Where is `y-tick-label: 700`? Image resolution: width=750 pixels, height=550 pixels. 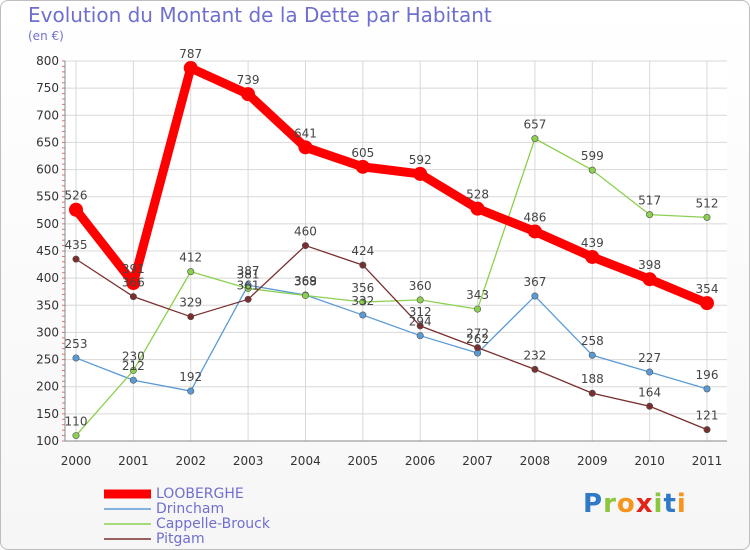
y-tick-label: 700 is located at coordinates (47, 115).